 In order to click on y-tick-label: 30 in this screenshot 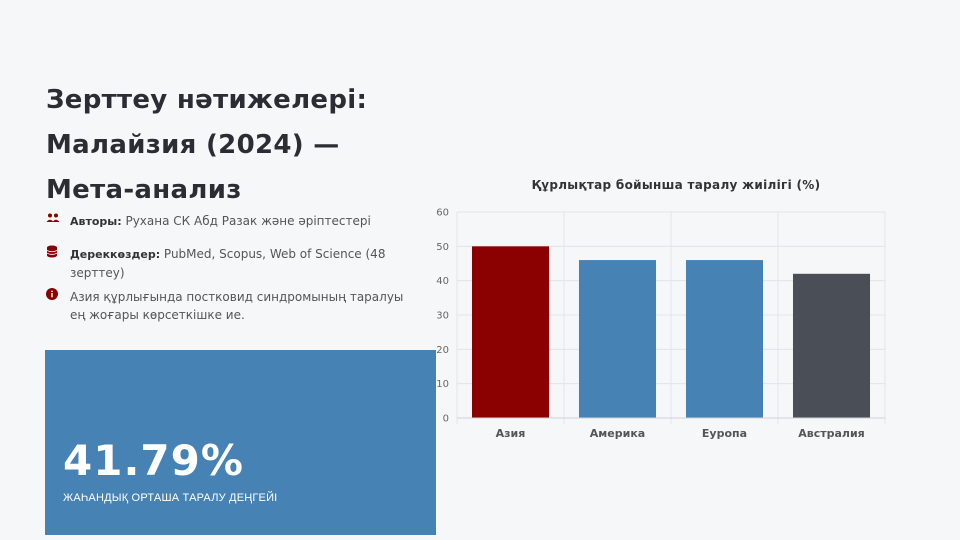, I will do `click(442, 316)`.